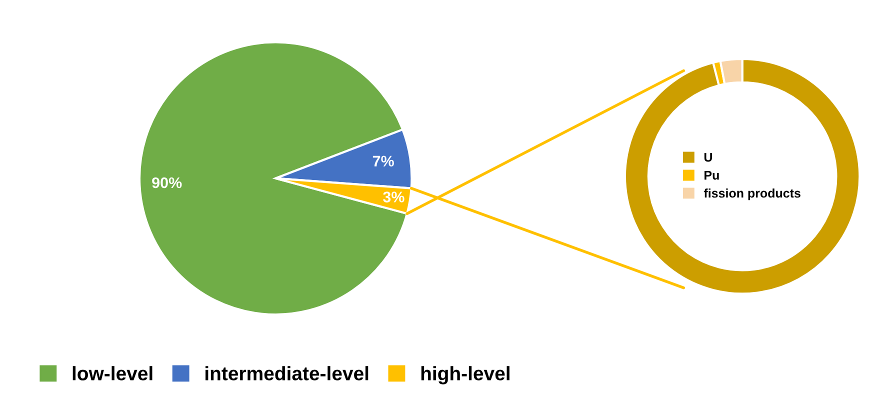  Describe the element at coordinates (287, 373) in the screenshot. I see `legend-label: intermediate-level` at that location.